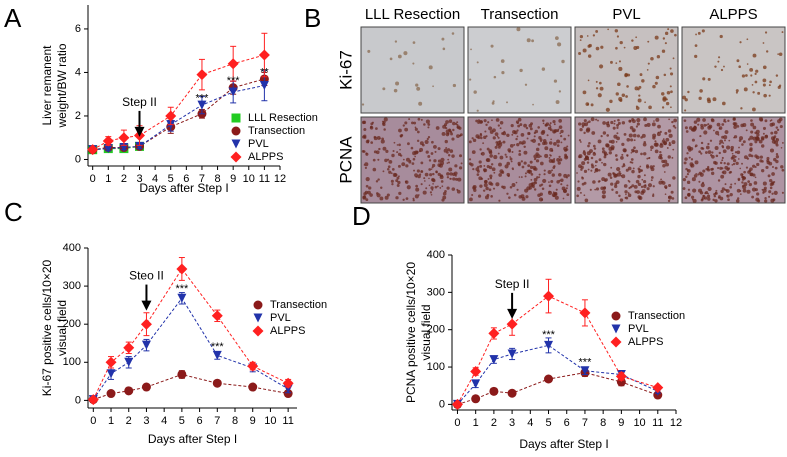 The image size is (787, 457). Describe the element at coordinates (626, 14) in the screenshot. I see `column-label: PVL` at that location.